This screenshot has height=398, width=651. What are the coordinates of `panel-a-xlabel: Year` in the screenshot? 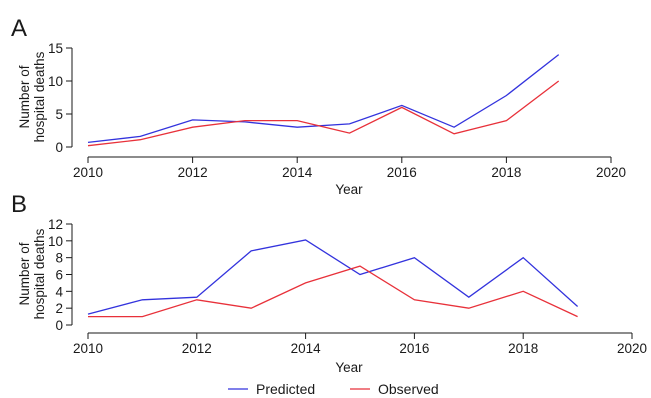 It's located at (349, 189).